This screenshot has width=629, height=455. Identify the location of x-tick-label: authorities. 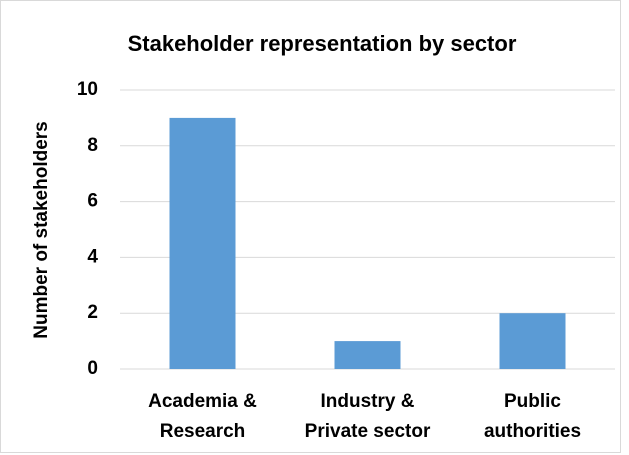
(532, 431).